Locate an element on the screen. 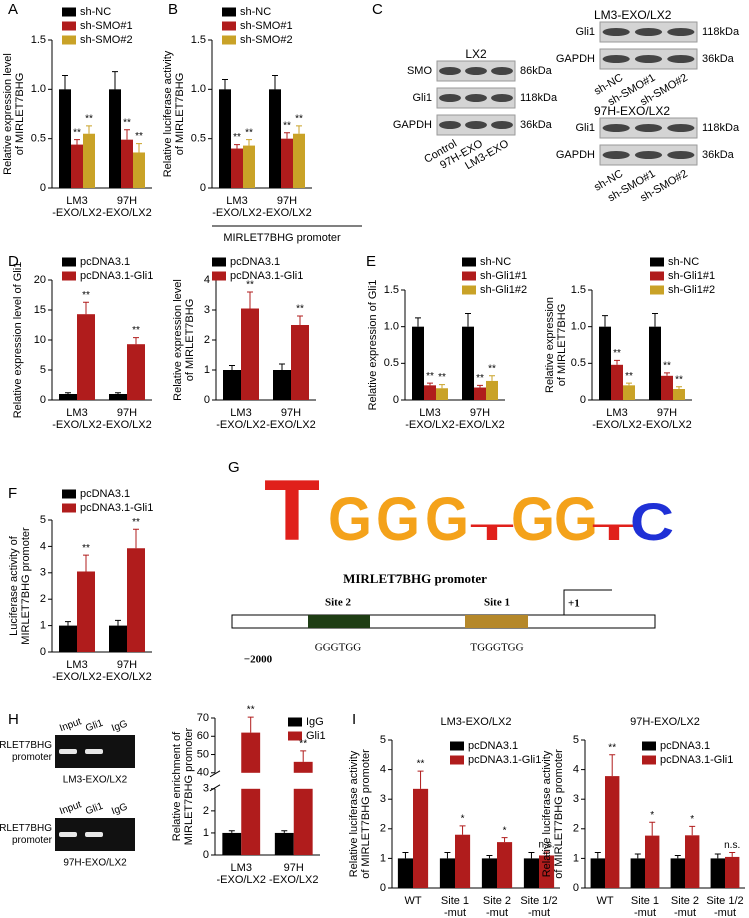 This screenshot has height=918, width=749. blot-row-label: SMO is located at coordinates (420, 71).